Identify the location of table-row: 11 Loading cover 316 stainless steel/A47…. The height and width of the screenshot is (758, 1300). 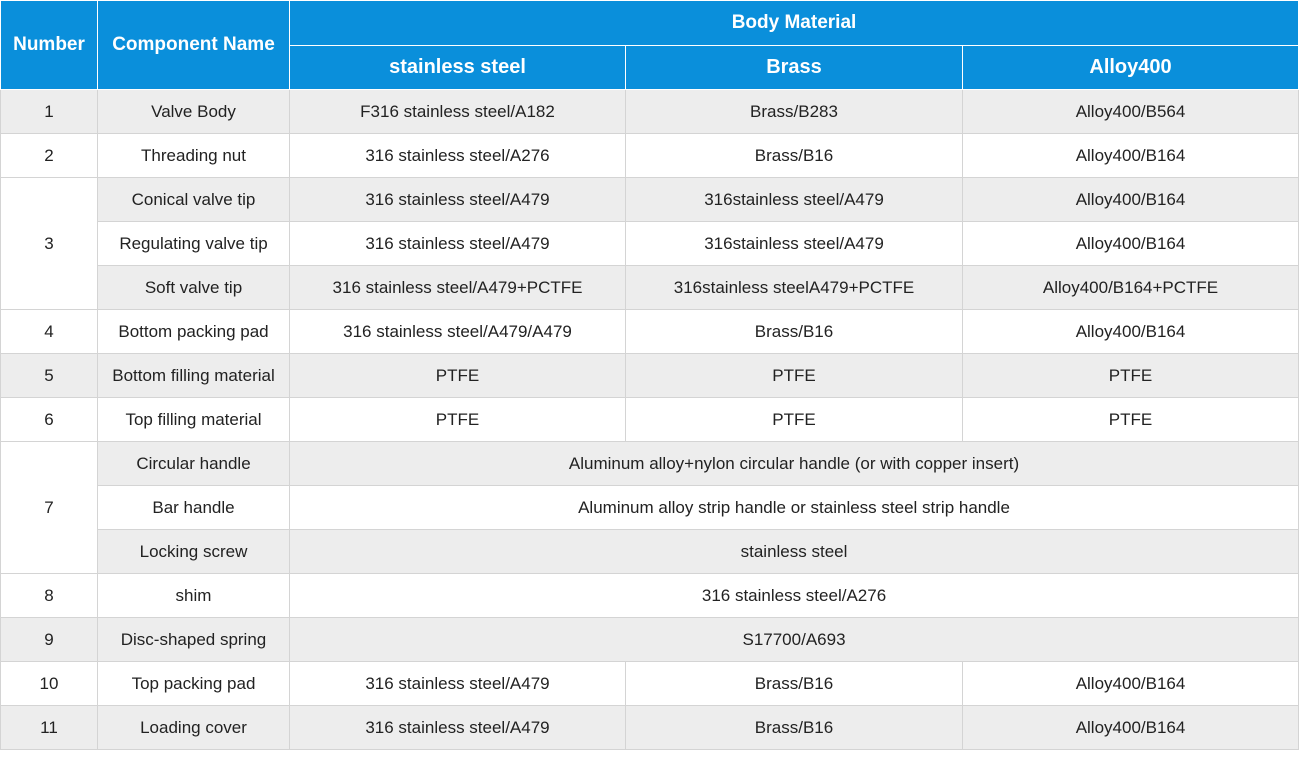
(650, 727).